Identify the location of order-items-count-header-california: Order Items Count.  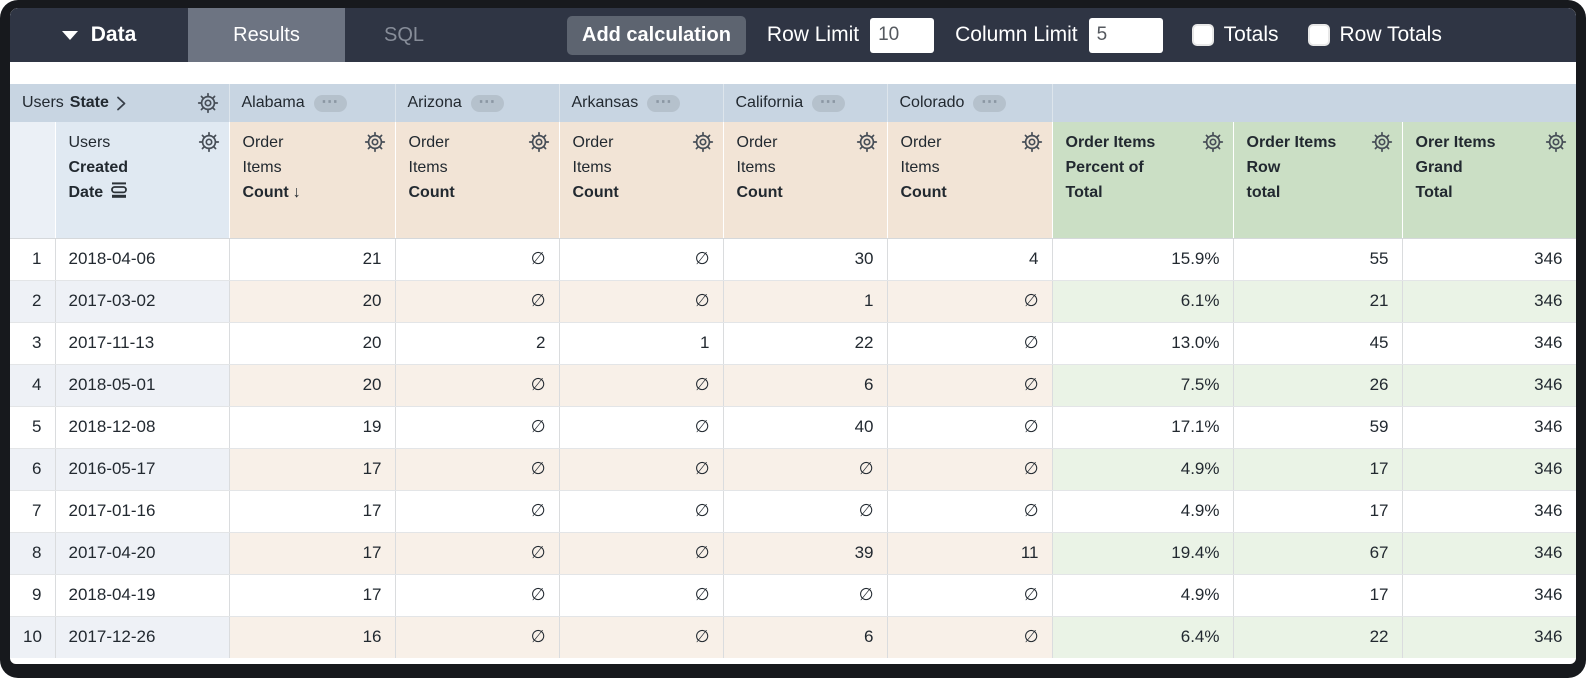
(805, 180).